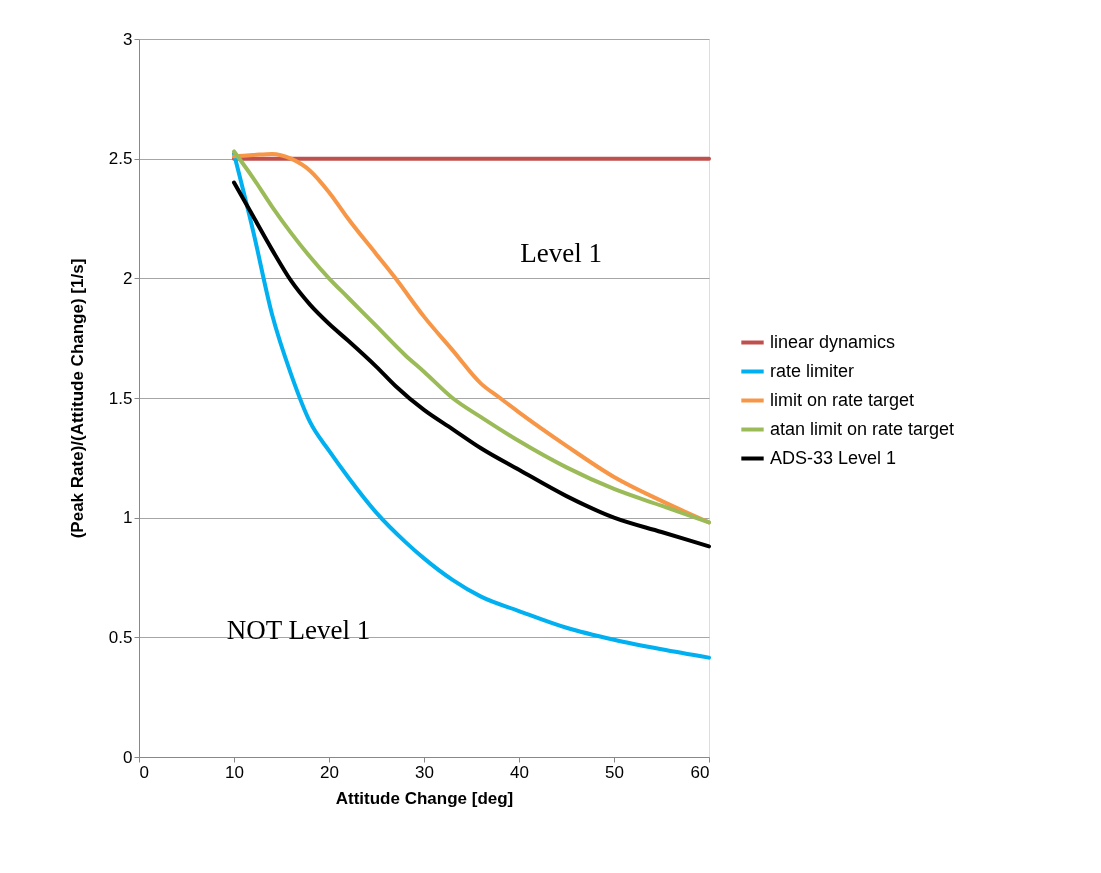 This screenshot has height=873, width=1101. Describe the element at coordinates (700, 772) in the screenshot. I see `x-tick-label: 60` at that location.